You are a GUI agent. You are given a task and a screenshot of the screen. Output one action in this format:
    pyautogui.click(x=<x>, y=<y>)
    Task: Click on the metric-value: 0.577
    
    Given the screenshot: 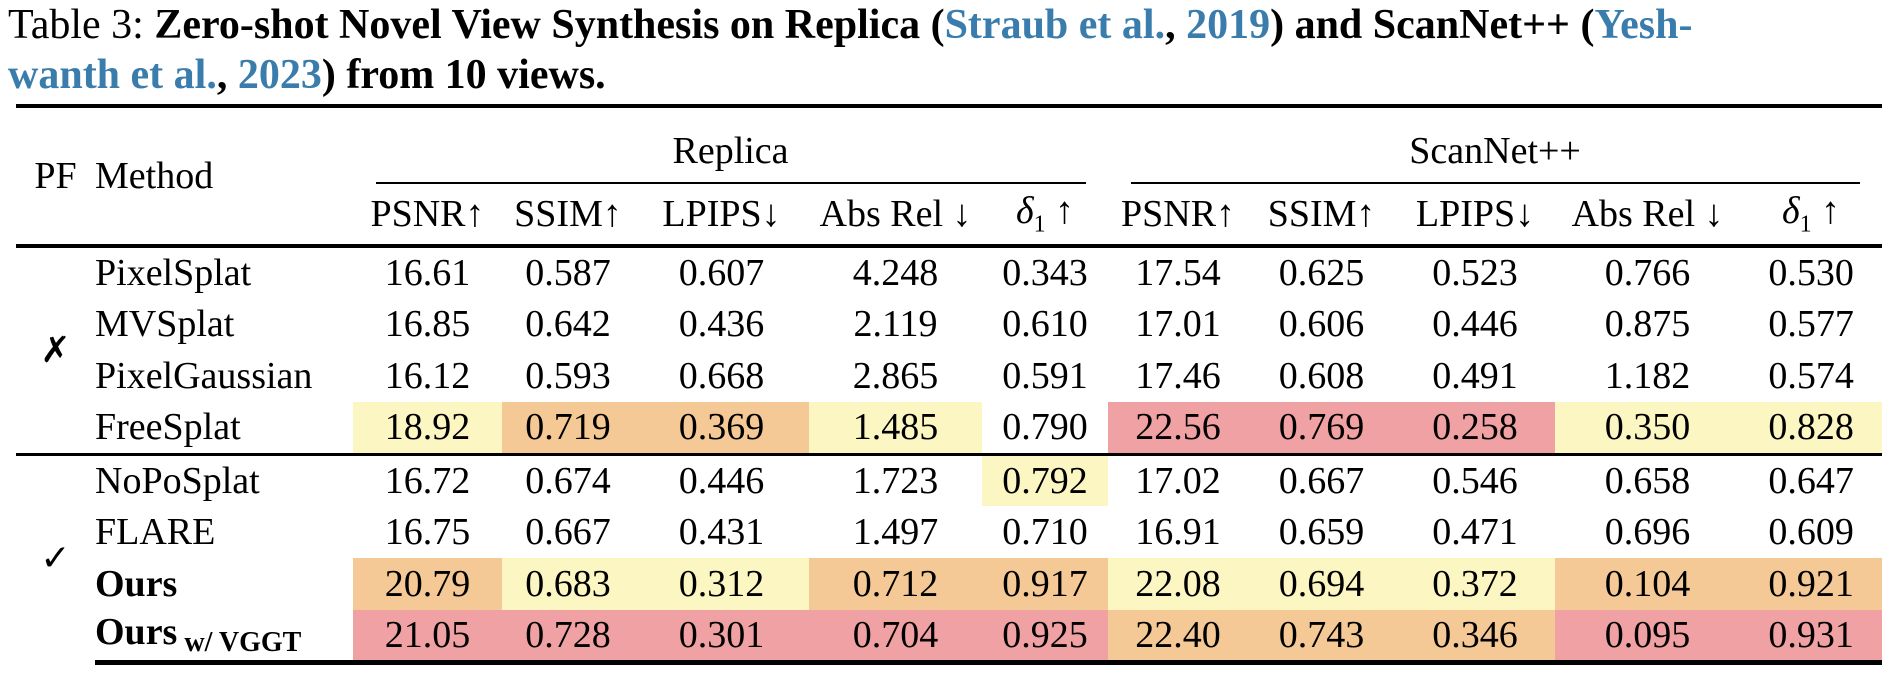 What is the action you would take?
    pyautogui.click(x=1811, y=324)
    